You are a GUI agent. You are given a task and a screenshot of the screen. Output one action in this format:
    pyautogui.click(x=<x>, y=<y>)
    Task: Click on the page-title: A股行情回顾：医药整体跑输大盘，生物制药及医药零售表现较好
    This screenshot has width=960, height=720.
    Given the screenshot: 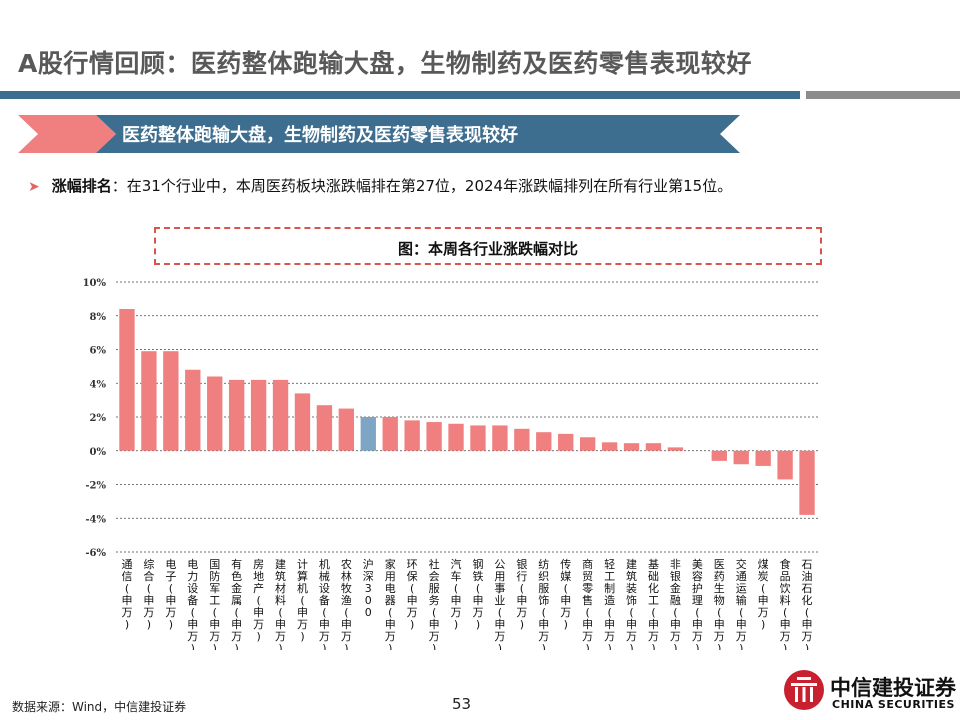 What is the action you would take?
    pyautogui.click(x=385, y=63)
    